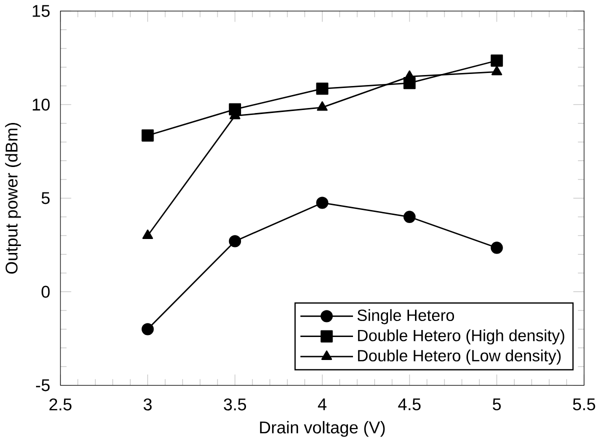 This screenshot has width=601, height=442. I want to click on legend-label: Double Hetero (High density), so click(461, 336).